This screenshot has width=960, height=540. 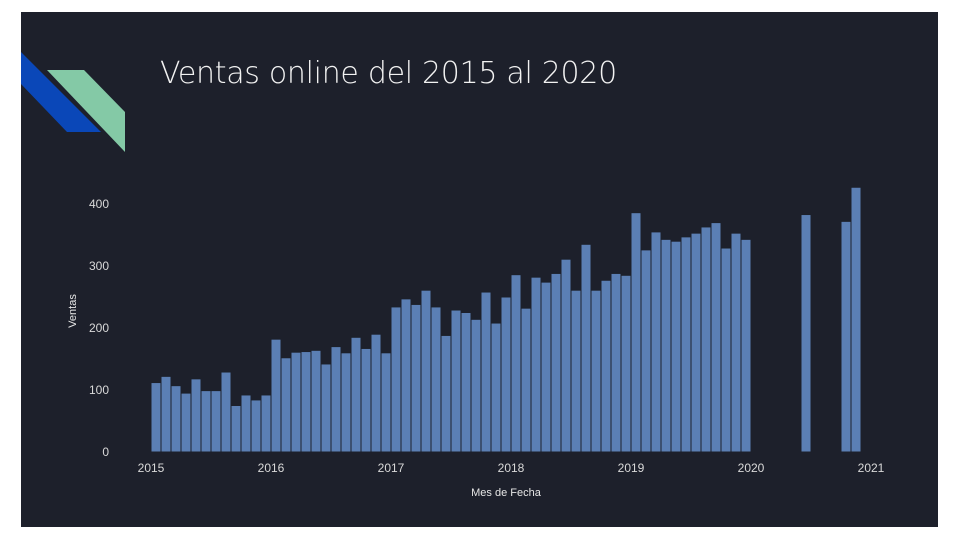 What do you see at coordinates (99, 266) in the screenshot?
I see `y-tick-label: 300` at bounding box center [99, 266].